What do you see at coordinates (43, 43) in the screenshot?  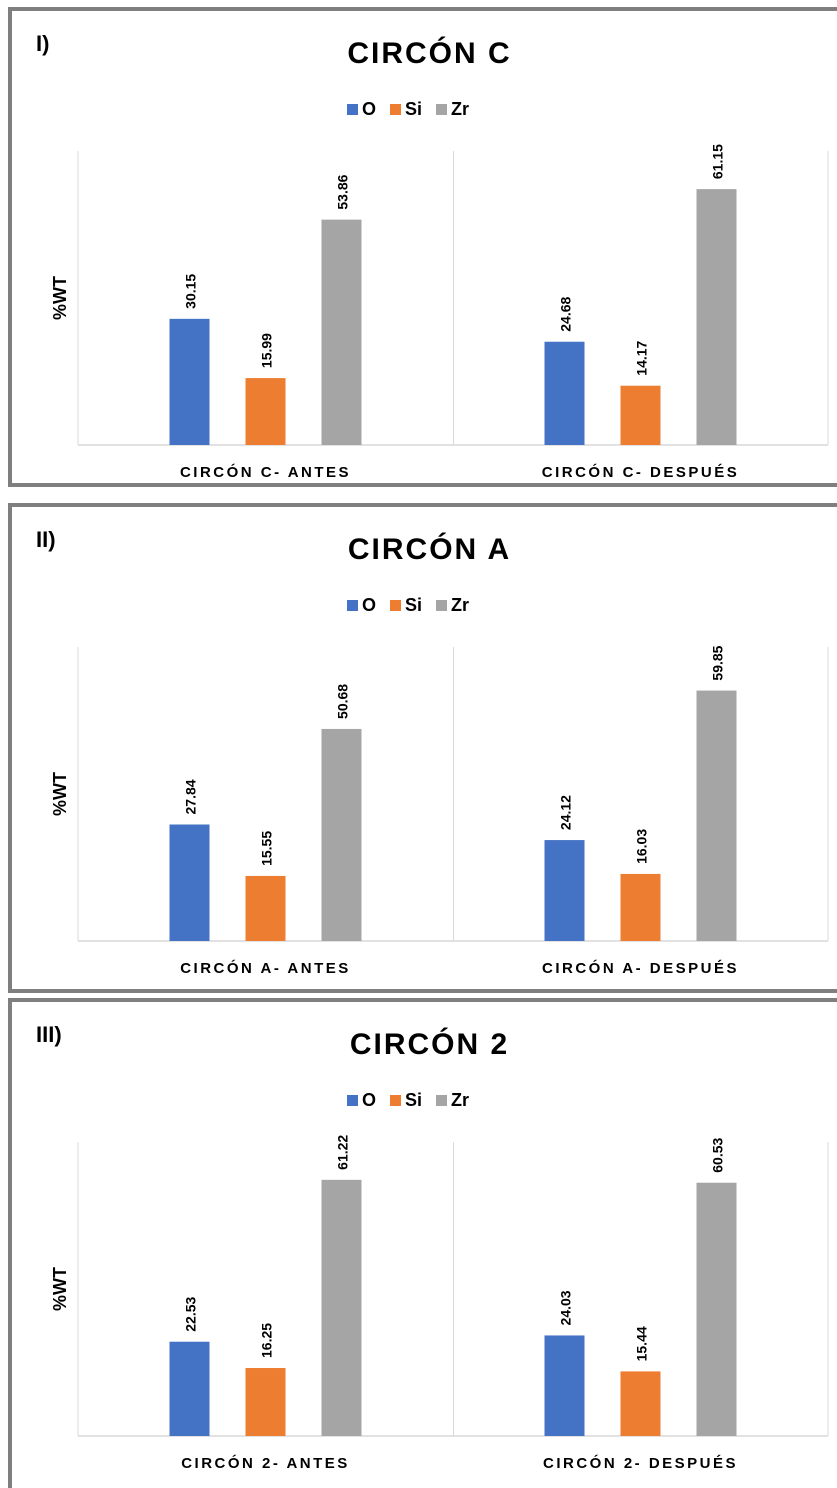 I see `panel-label: I)` at bounding box center [43, 43].